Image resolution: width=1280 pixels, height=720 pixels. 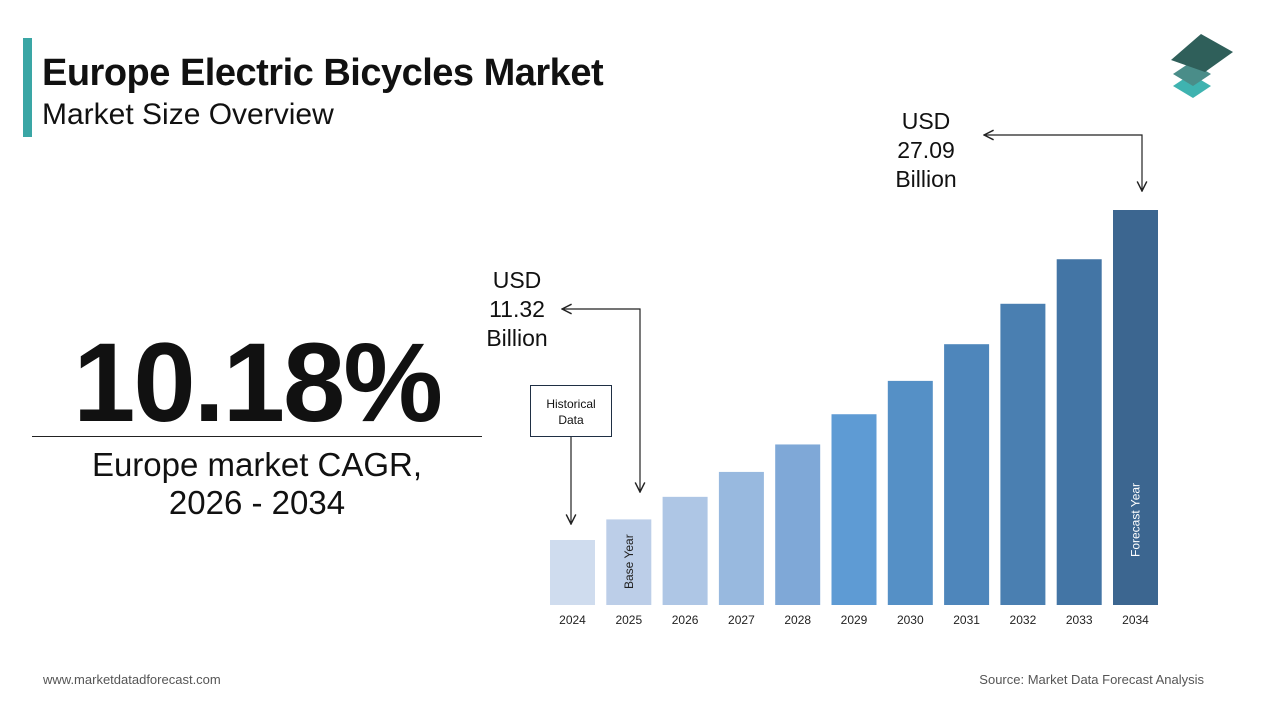 I want to click on cagr-divider, so click(x=257, y=436).